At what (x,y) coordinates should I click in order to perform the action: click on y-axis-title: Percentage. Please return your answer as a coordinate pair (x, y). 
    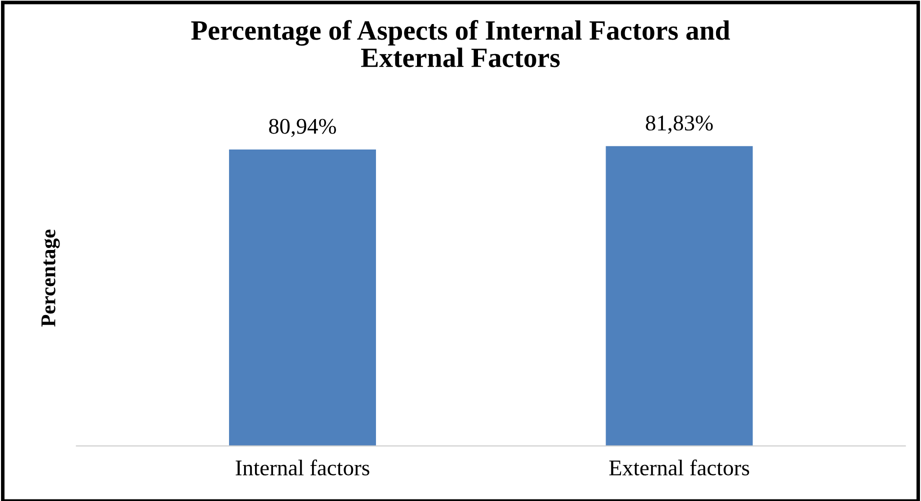
    Looking at the image, I should click on (51, 278).